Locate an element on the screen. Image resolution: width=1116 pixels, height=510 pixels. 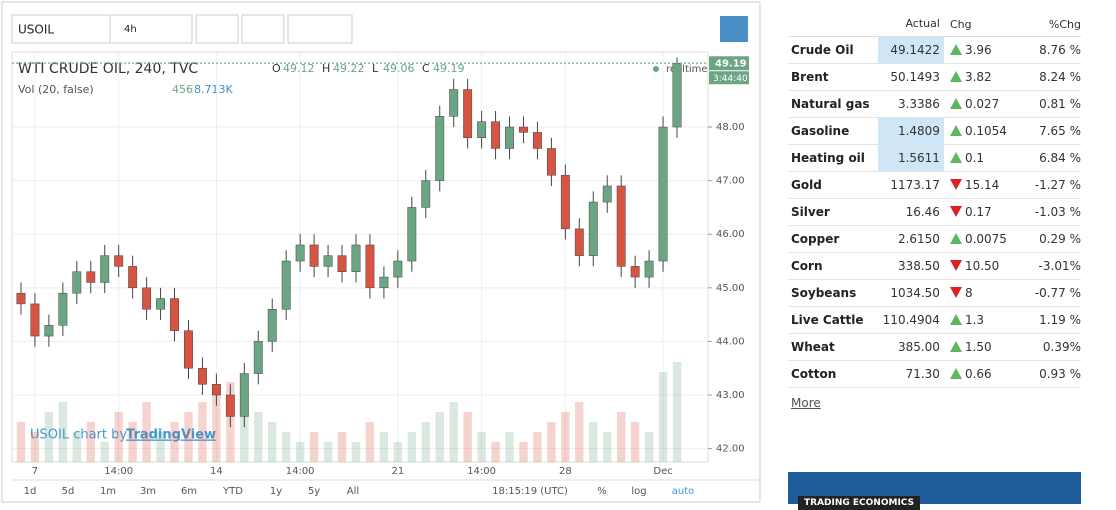
range-button: YTD is located at coordinates (232, 491).